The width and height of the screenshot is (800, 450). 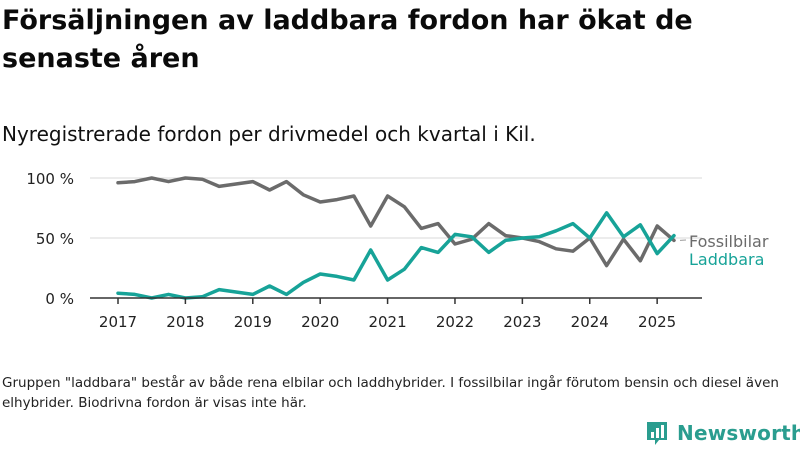 I want to click on x-tick-label: 2019, so click(x=253, y=322).